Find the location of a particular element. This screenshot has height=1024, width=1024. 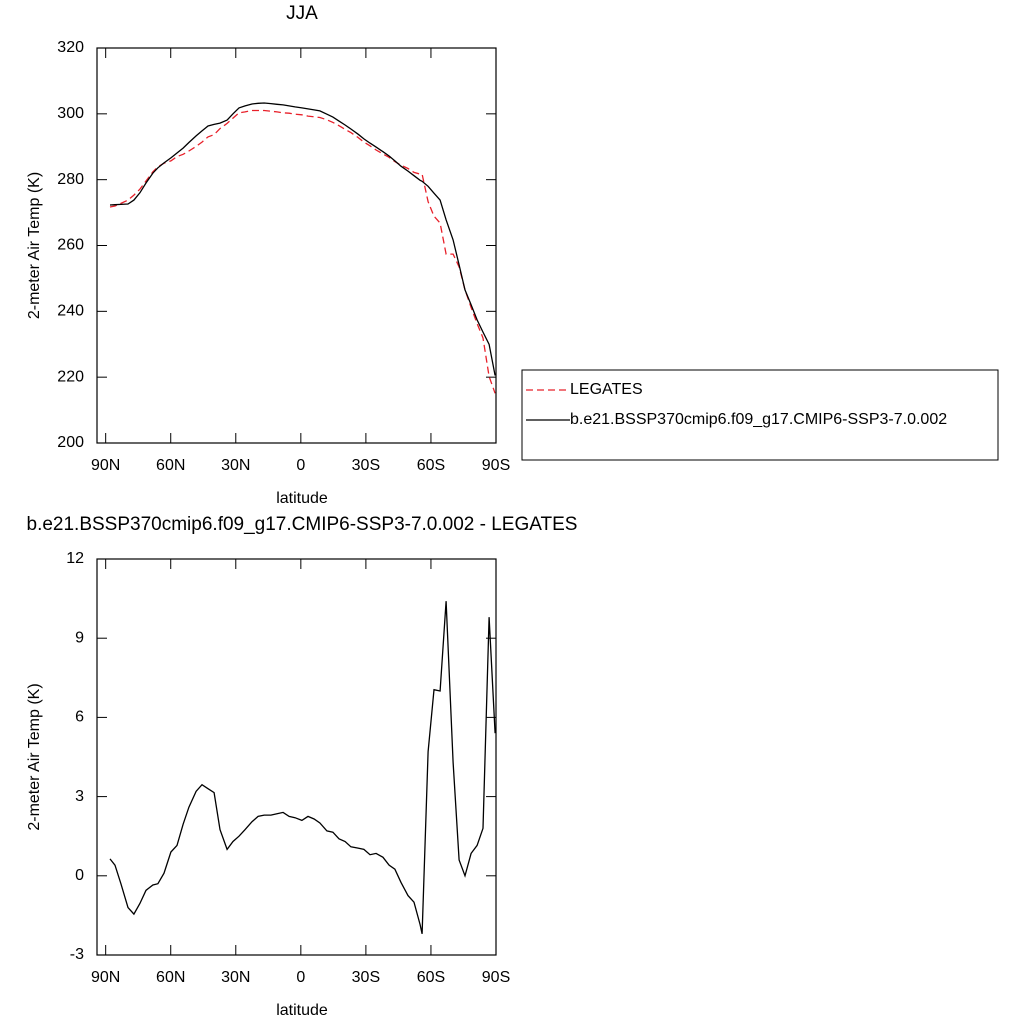

y-tick-label: 200 is located at coordinates (70, 442).